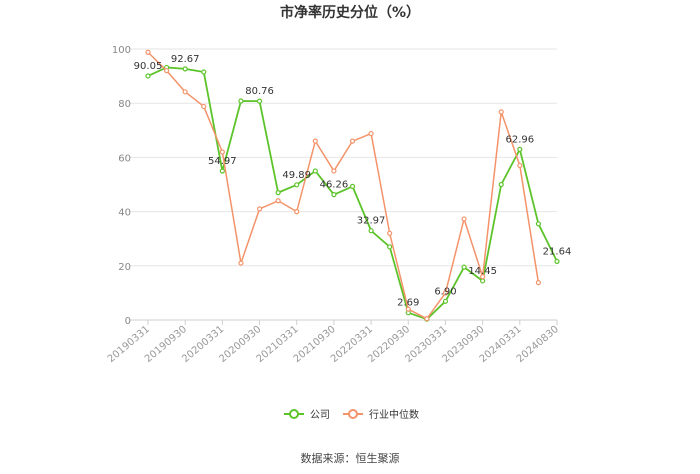 The height and width of the screenshot is (474, 700). What do you see at coordinates (259, 91) in the screenshot?
I see `data-label: 80.76` at bounding box center [259, 91].